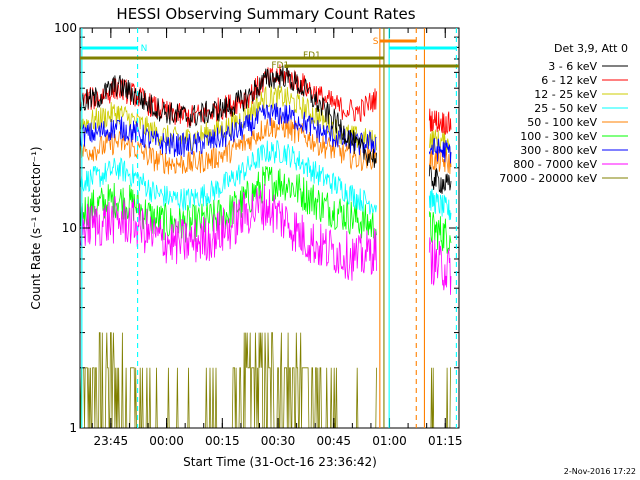 Image resolution: width=640 pixels, height=480 pixels. What do you see at coordinates (548, 178) in the screenshot?
I see `legend-label: 7000 - 20000 keV` at bounding box center [548, 178].